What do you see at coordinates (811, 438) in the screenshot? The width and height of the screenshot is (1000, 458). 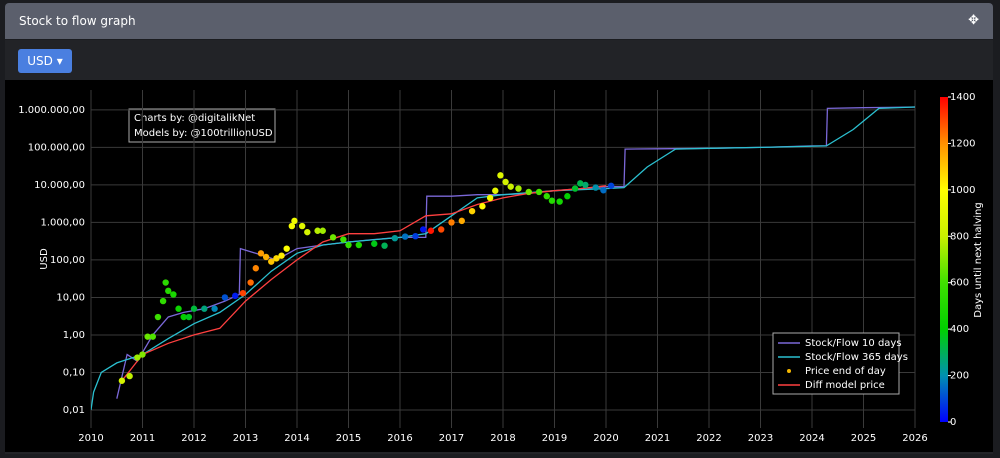 I see `x-tick-label: 2024` at bounding box center [811, 438].